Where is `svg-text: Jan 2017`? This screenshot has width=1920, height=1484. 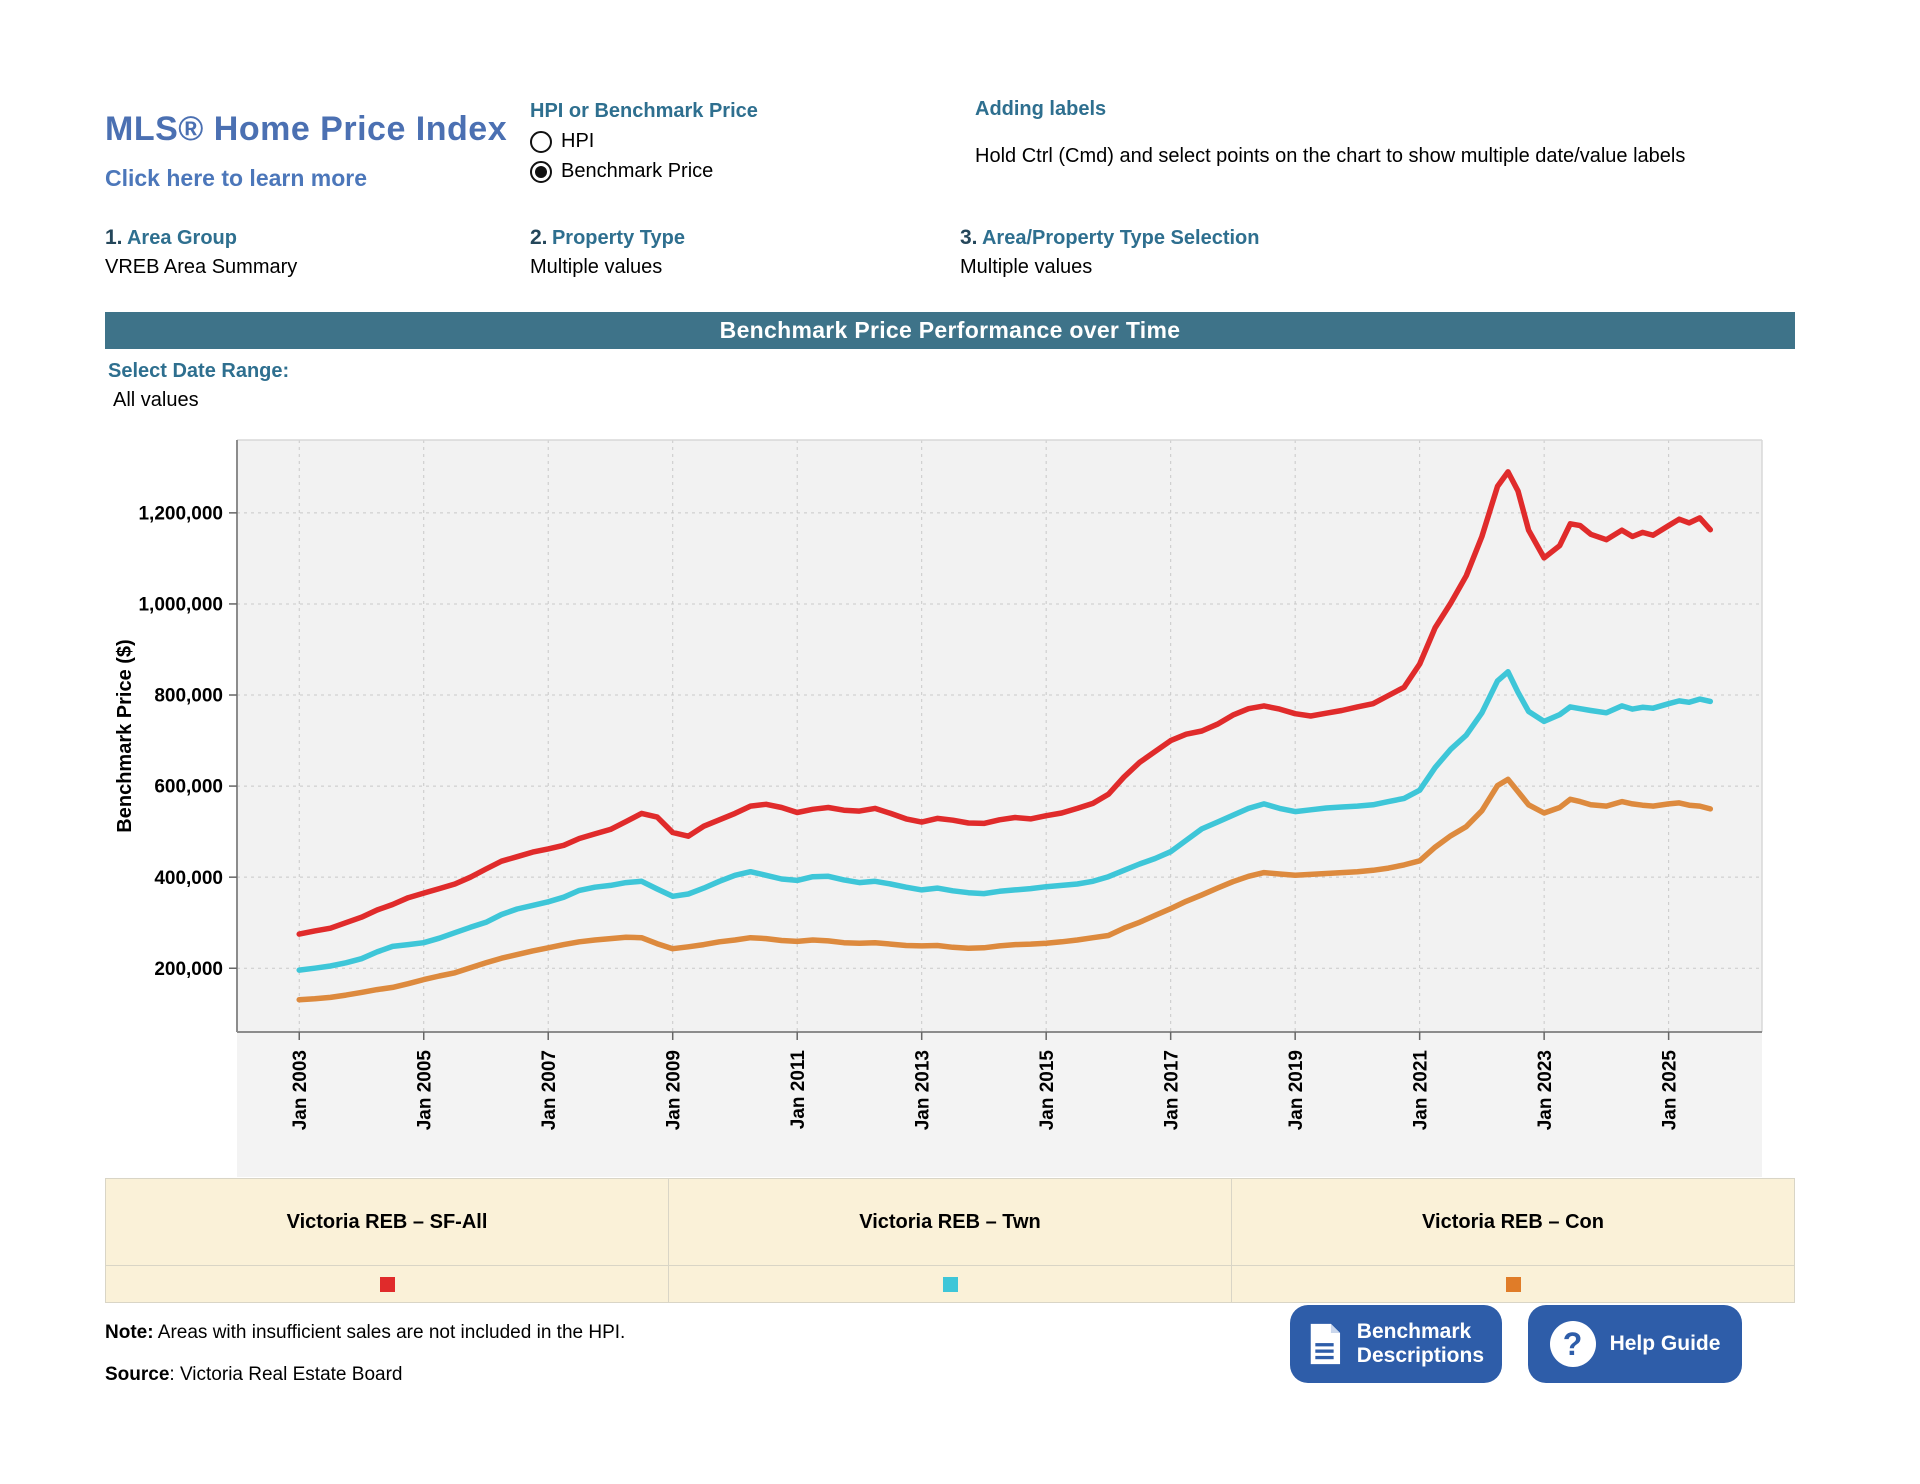
svg-text: Jan 2017 is located at coordinates (1172, 1090).